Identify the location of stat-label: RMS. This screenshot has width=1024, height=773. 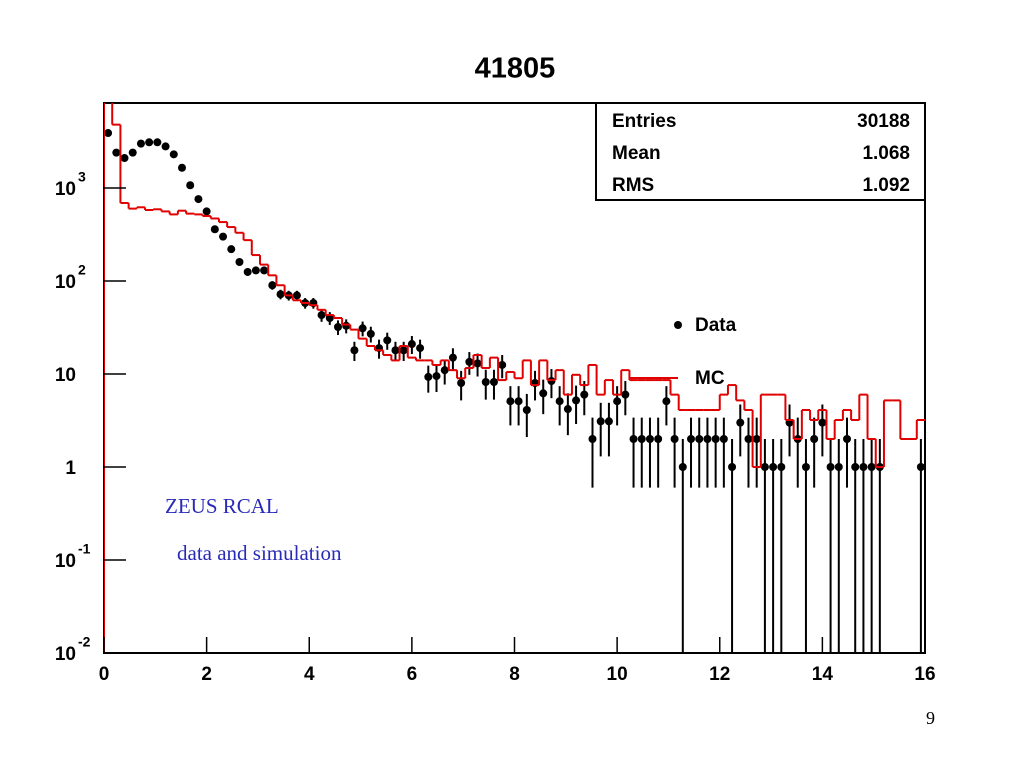
(633, 185).